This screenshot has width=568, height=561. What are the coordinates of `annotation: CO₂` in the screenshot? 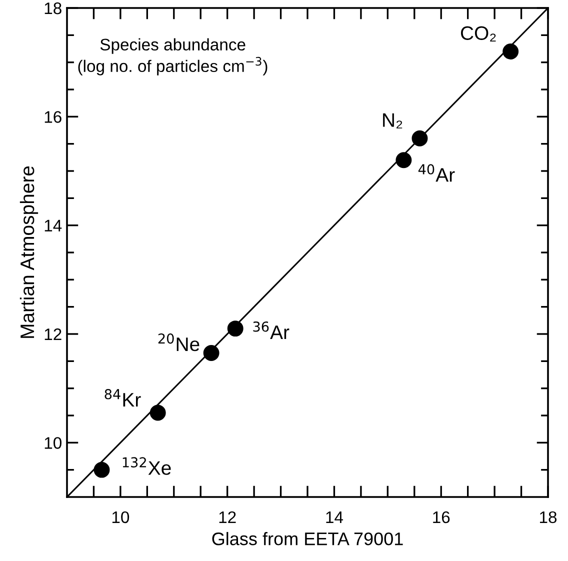 It's located at (478, 34).